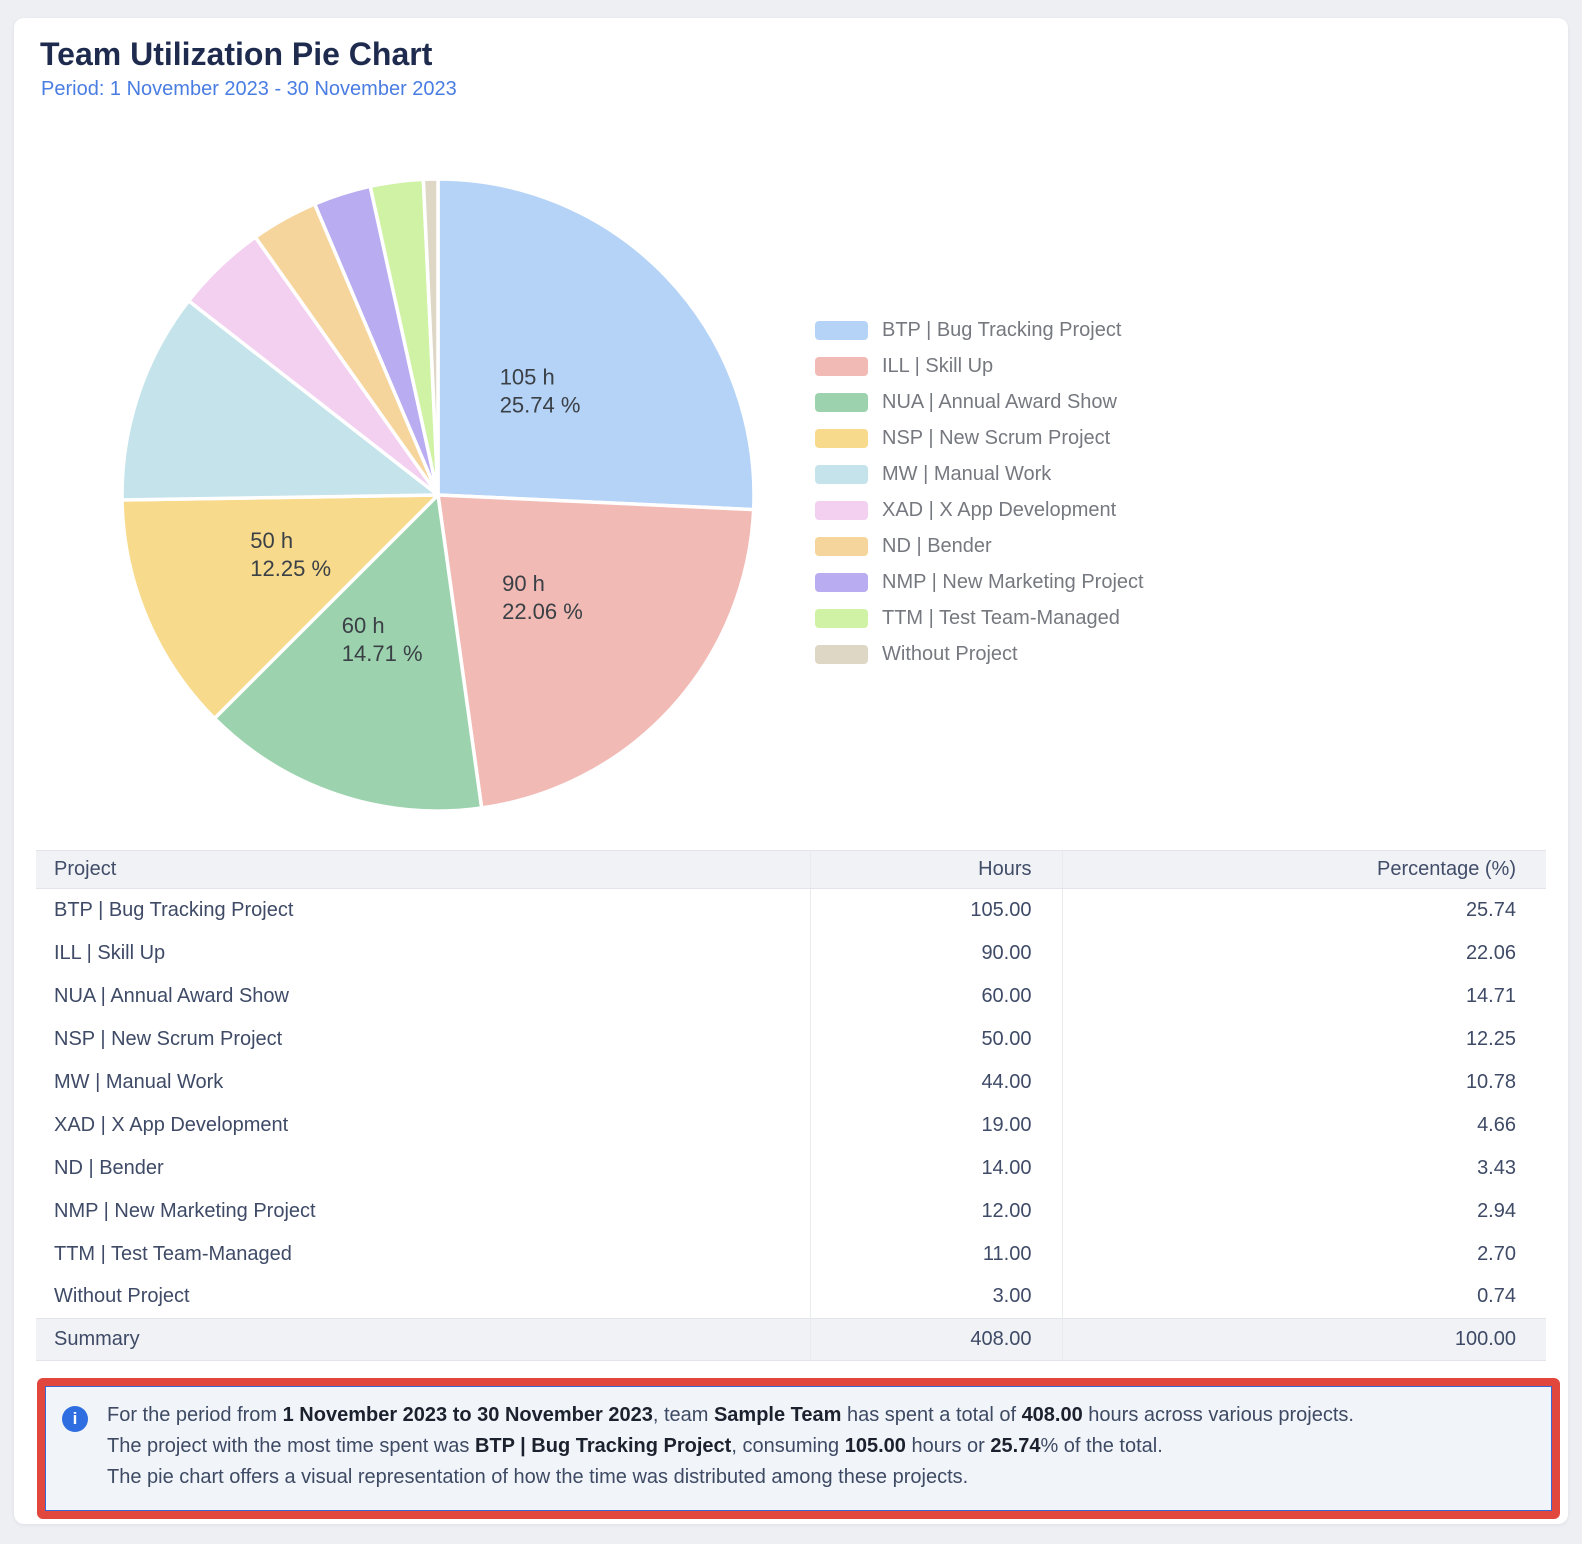 The height and width of the screenshot is (1544, 1582). I want to click on legend-item: NMP | New Marketing Project, so click(979, 581).